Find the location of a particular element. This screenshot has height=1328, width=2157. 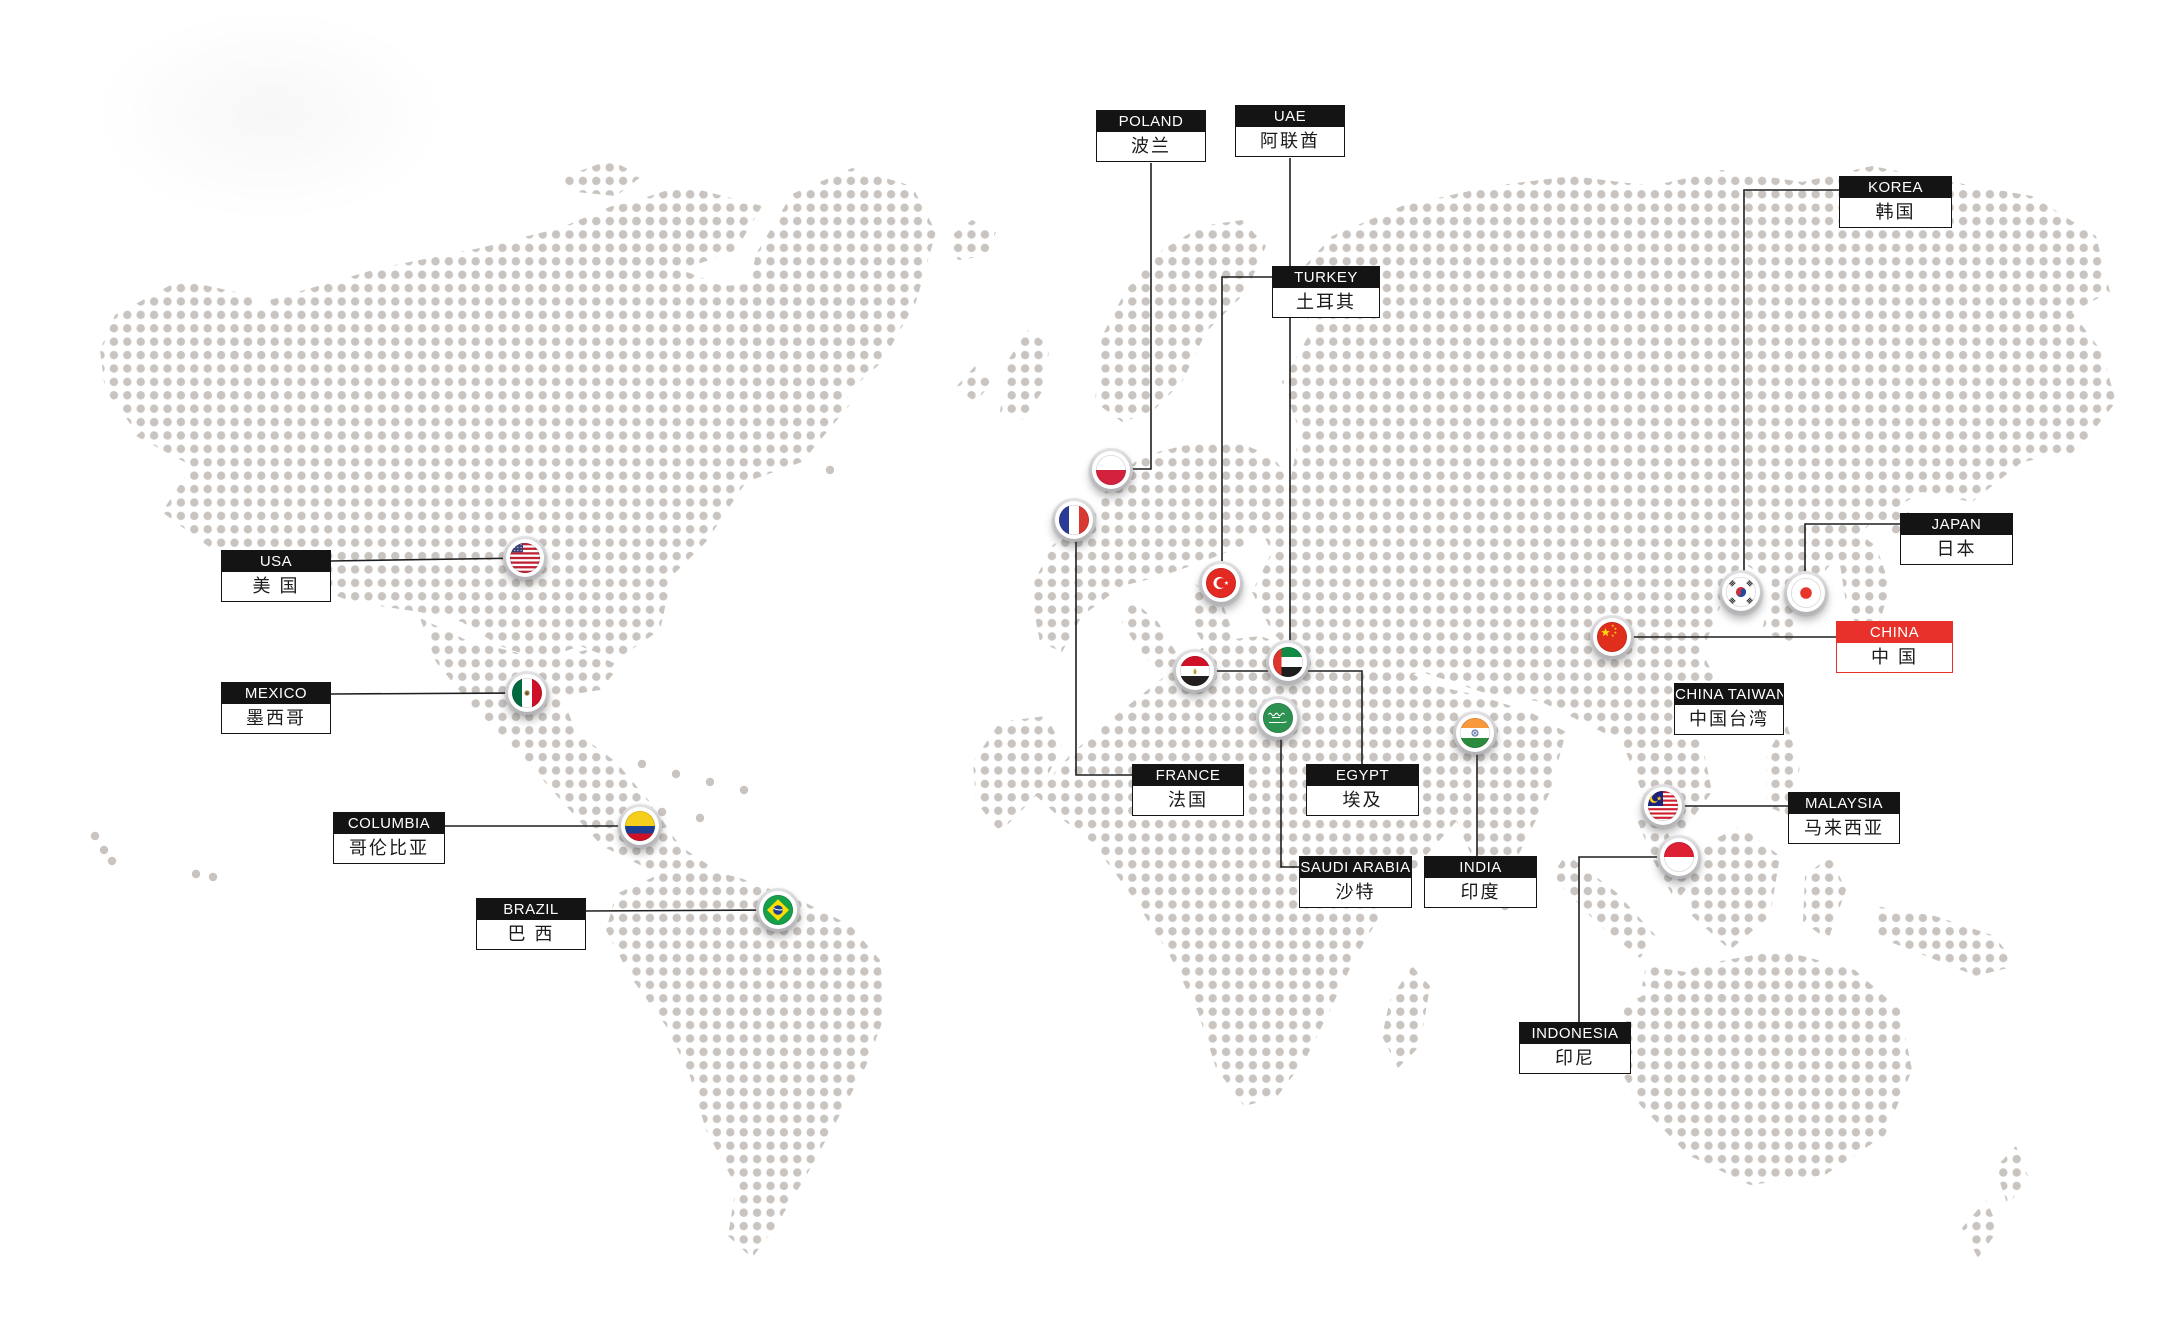

country-label-turkey: TURKEY 土耳其 is located at coordinates (1326, 292).